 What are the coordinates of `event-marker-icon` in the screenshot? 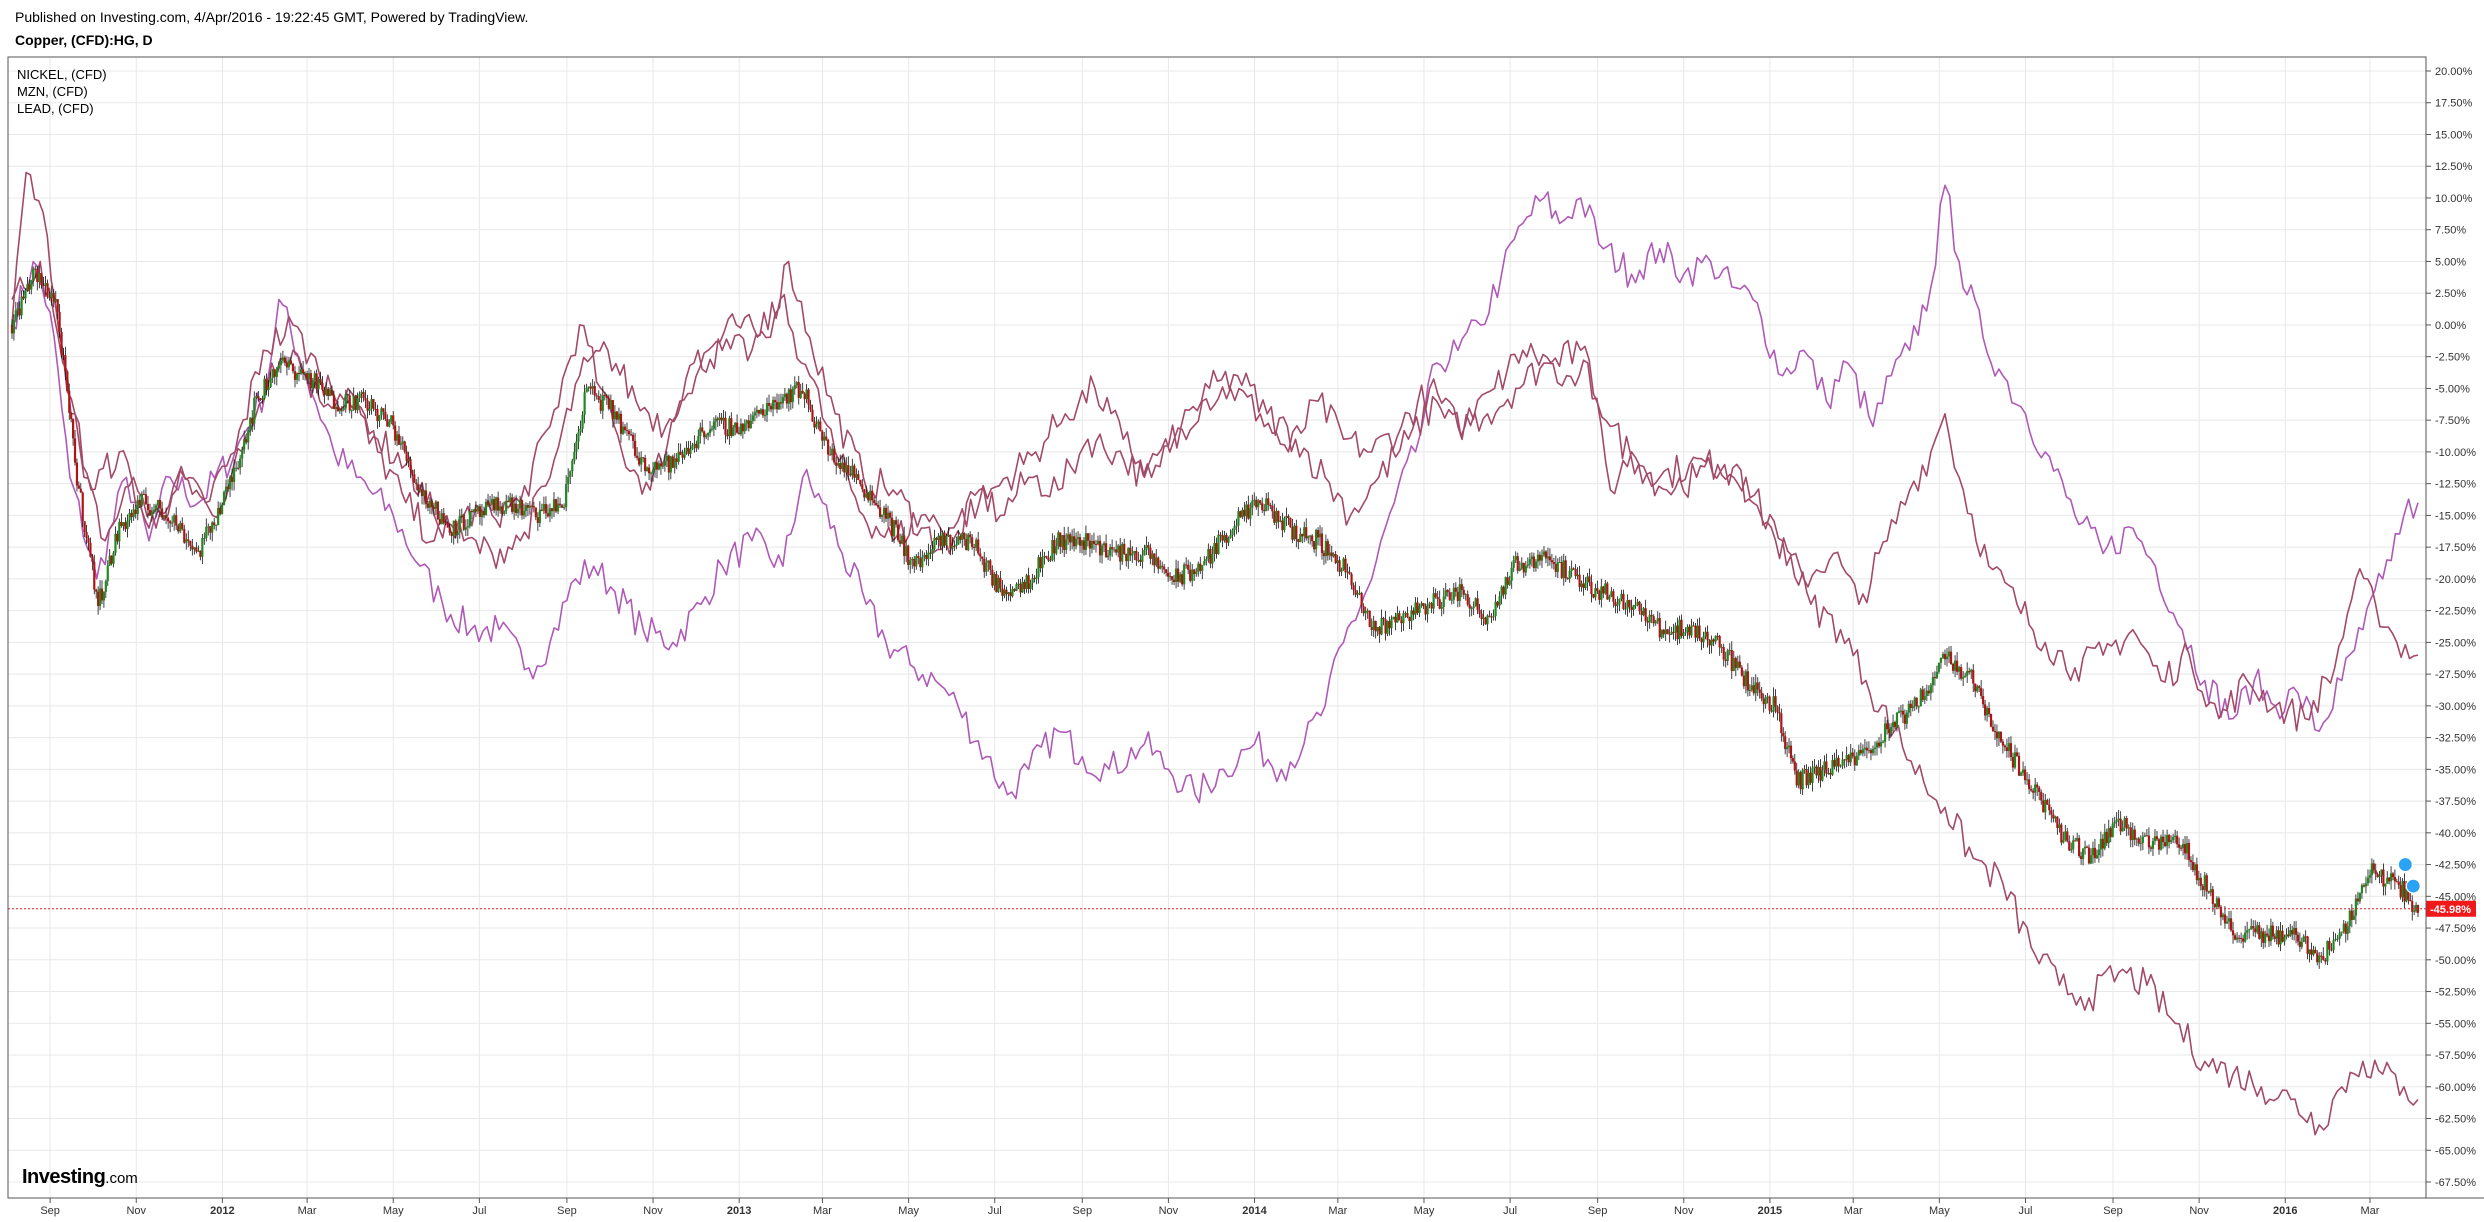 It's located at (2413, 886).